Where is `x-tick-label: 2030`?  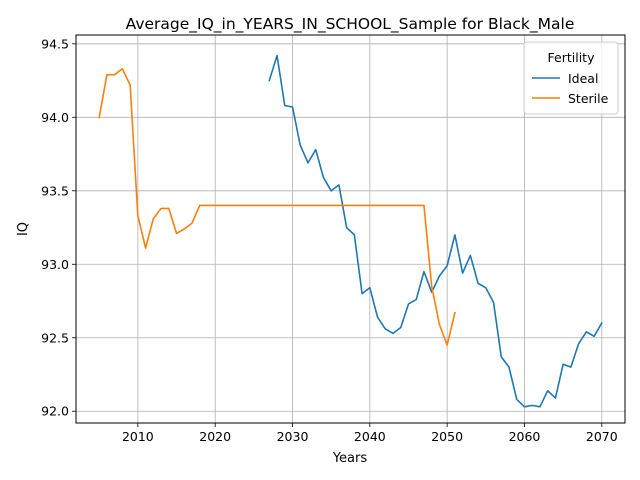
x-tick-label: 2030 is located at coordinates (293, 436).